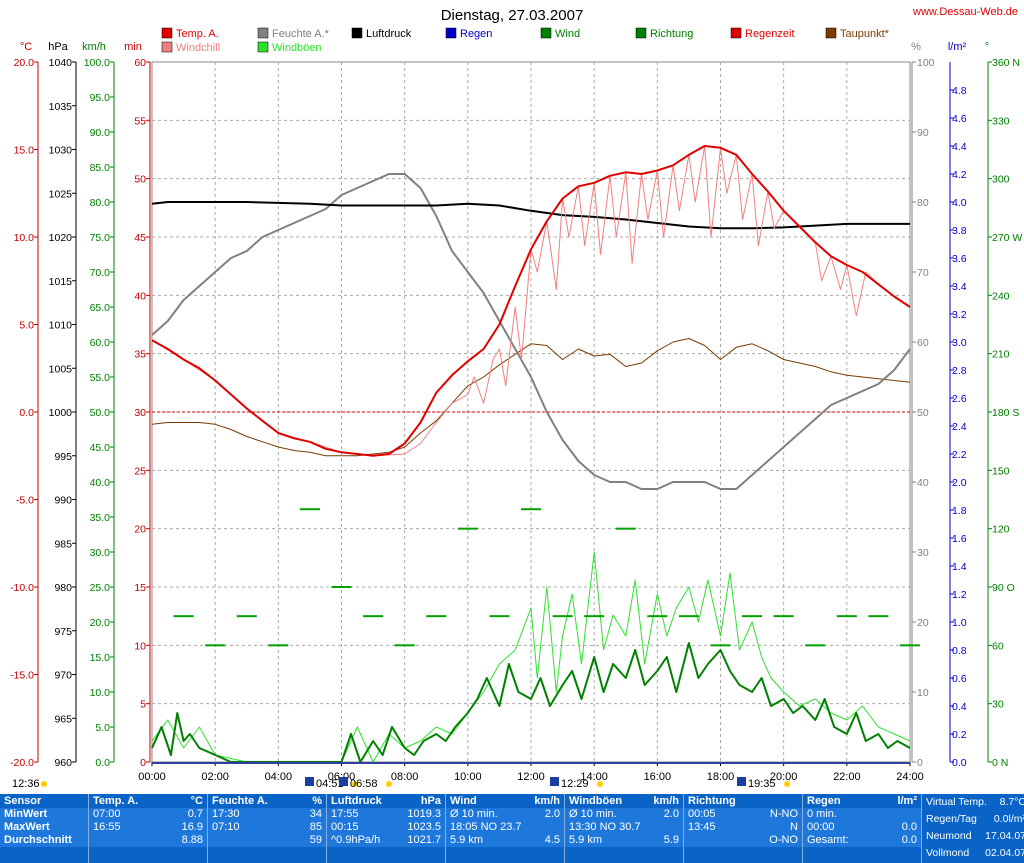 The width and height of the screenshot is (1024, 863). I want to click on stats-row-label: 13:30 NO 30.7, so click(605, 827).